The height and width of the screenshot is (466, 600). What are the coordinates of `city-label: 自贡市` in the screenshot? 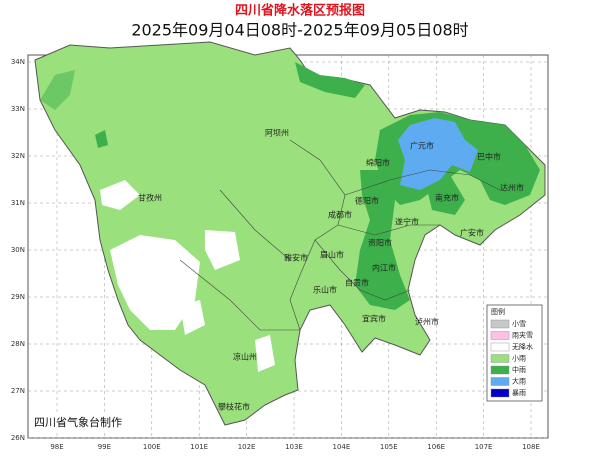 It's located at (357, 283).